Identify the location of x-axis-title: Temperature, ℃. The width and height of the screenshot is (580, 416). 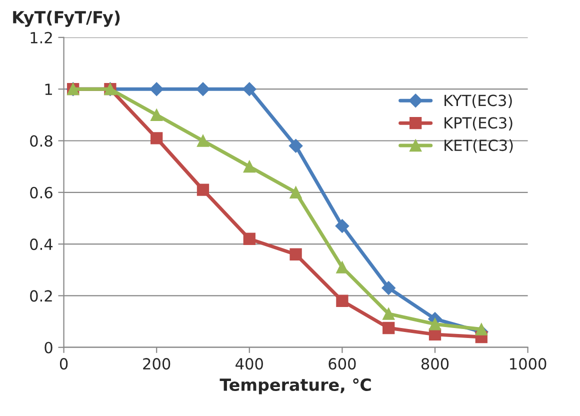
(295, 386).